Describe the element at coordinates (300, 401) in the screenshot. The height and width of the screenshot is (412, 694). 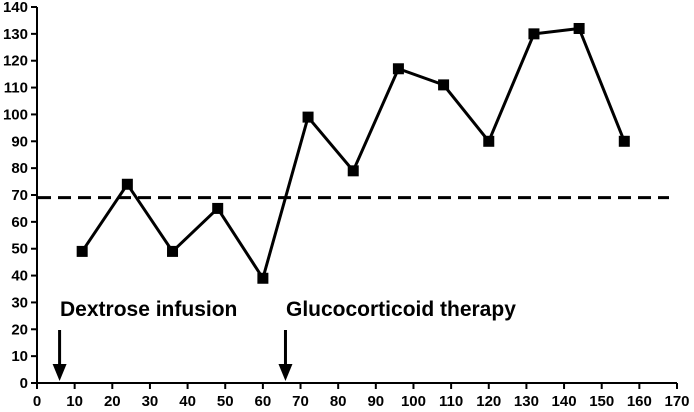
I see `x-tick-label: 70` at that location.